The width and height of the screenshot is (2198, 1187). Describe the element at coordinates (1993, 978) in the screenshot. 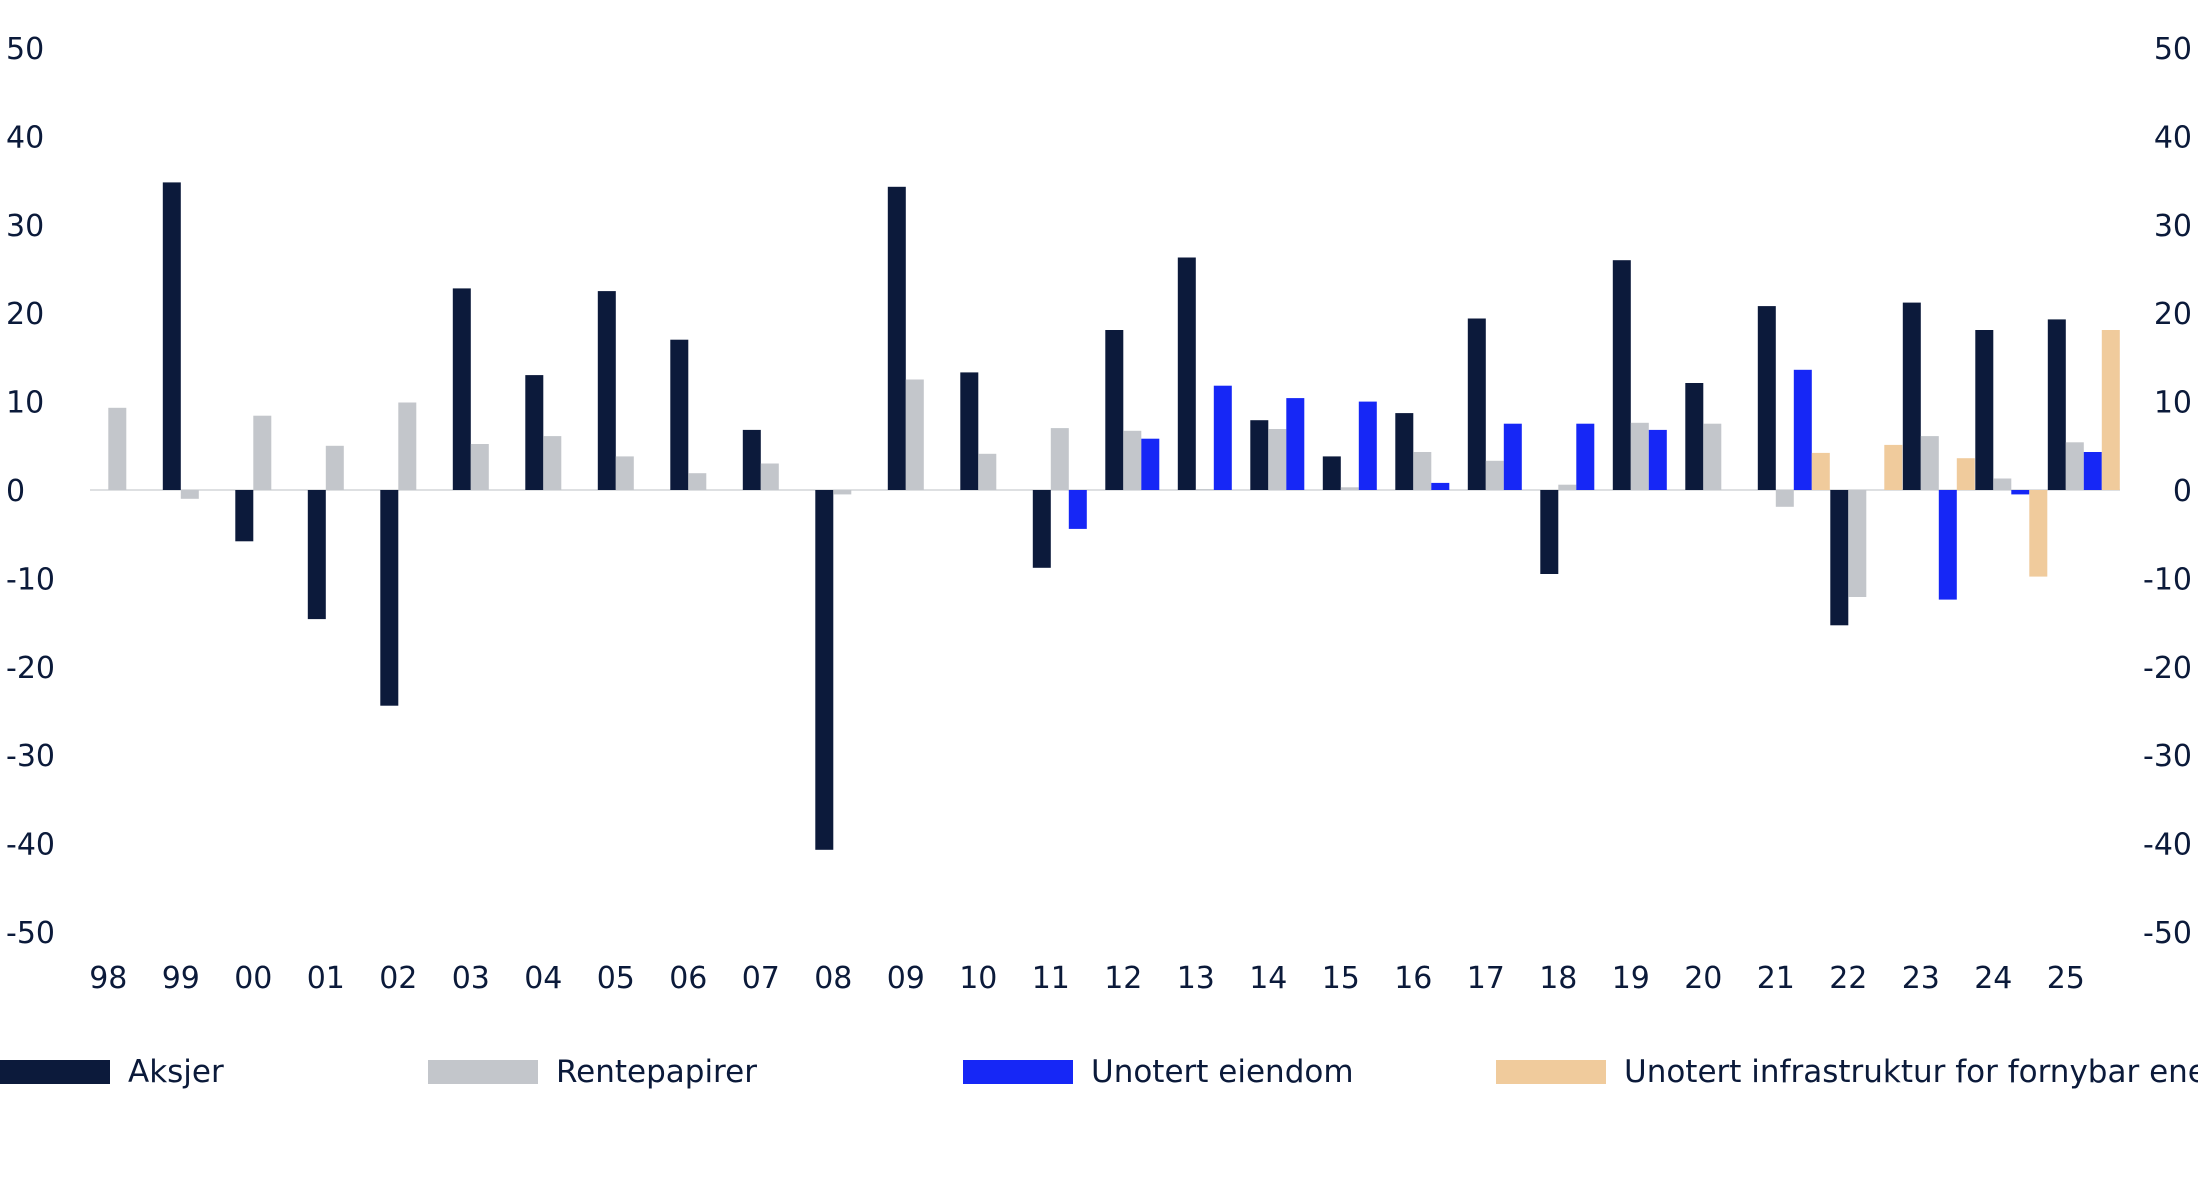

I see `x-tick-label: 24` at that location.